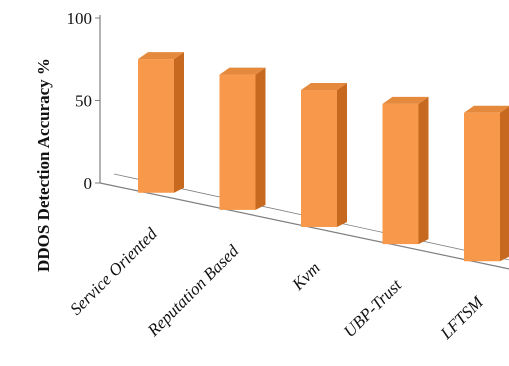 This screenshot has height=366, width=509. Describe the element at coordinates (80, 18) in the screenshot. I see `y-tick-label: 100` at that location.